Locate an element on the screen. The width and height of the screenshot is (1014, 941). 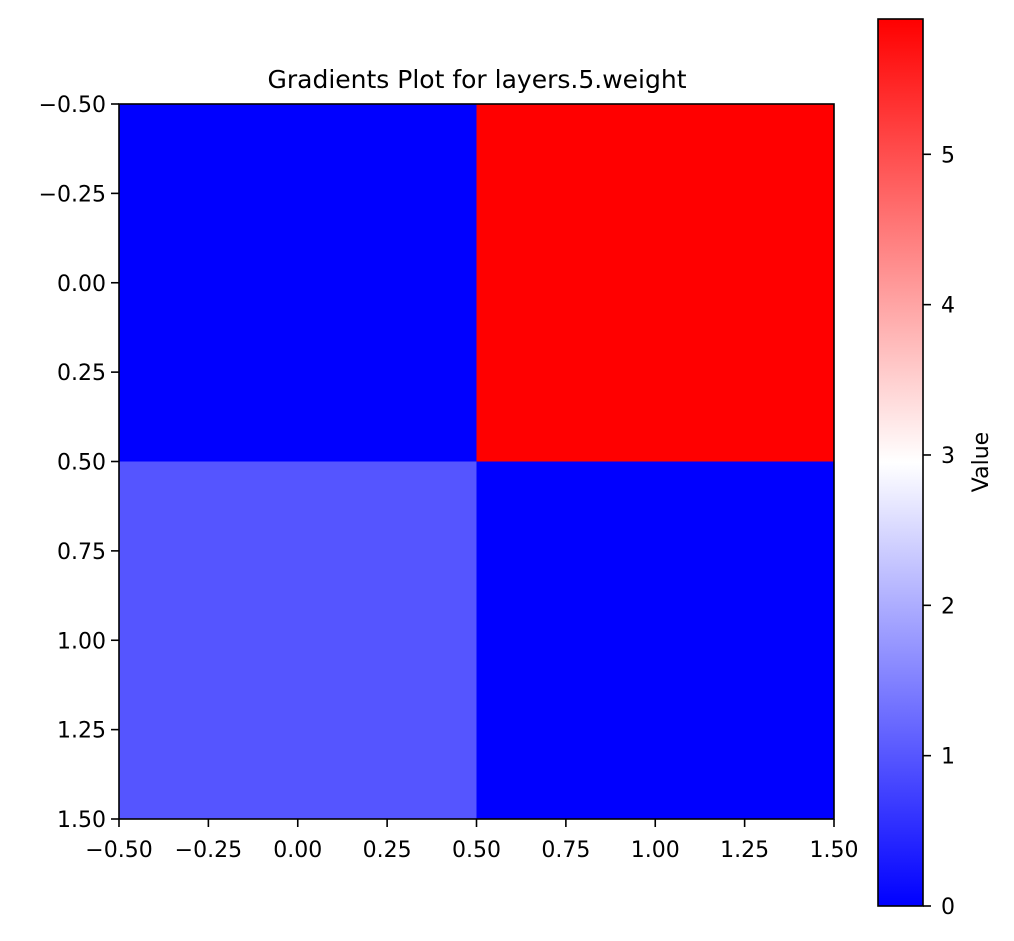
y-tick-label: 1.25 is located at coordinates (81, 731).